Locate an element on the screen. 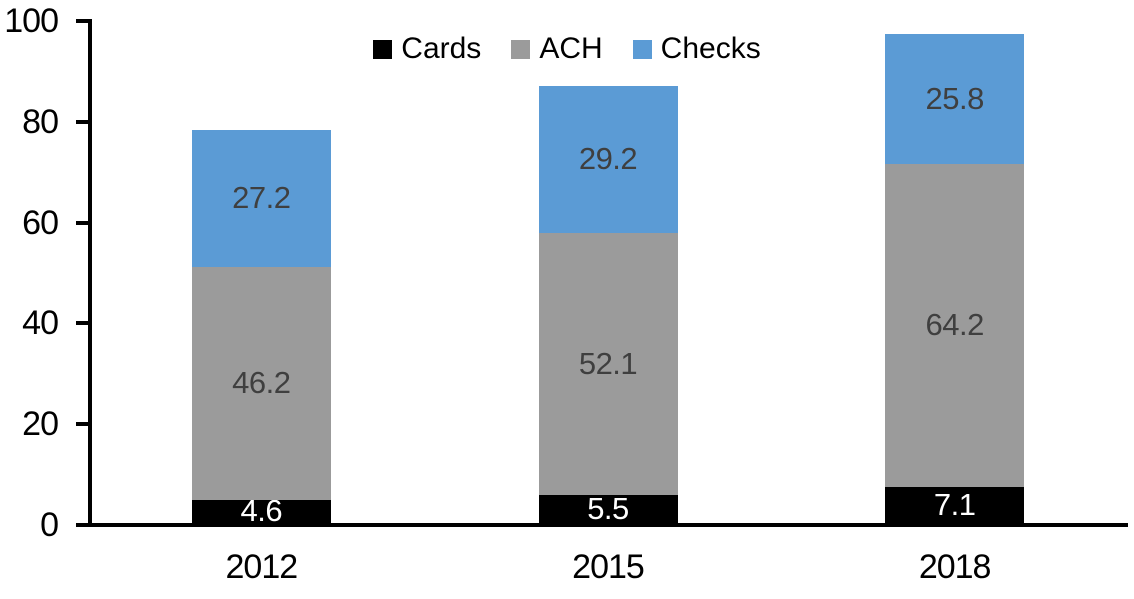  bar-value-label: 5.5 is located at coordinates (608, 509).